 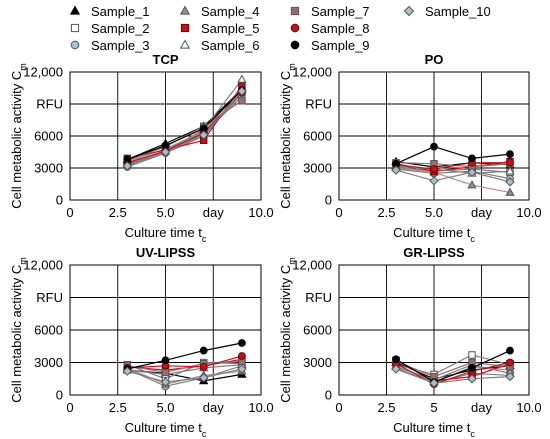 What do you see at coordinates (120, 11) in the screenshot?
I see `legend-label-sample-1: Sample_1` at bounding box center [120, 11].